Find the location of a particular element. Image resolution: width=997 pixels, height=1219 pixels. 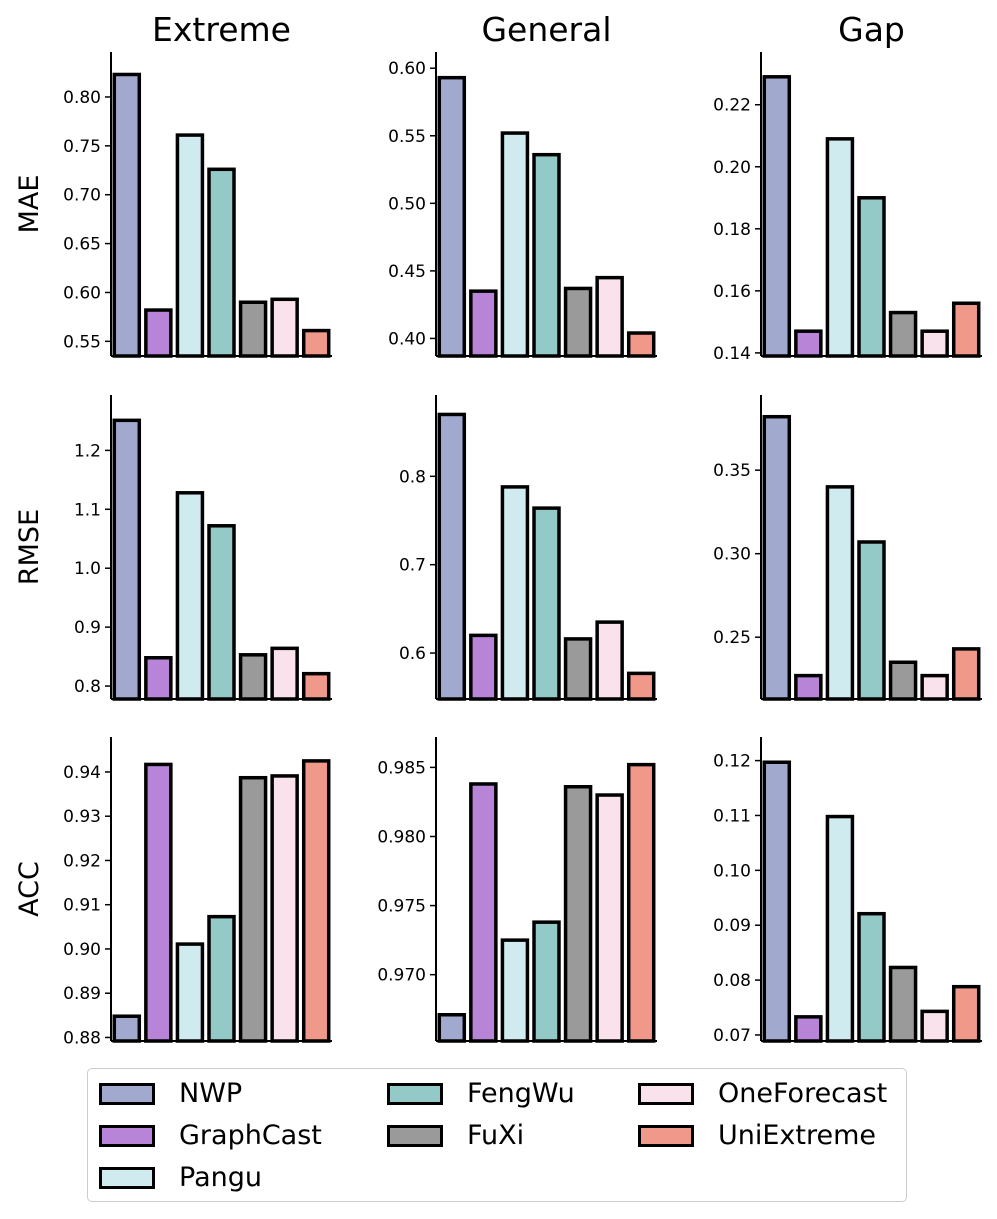

legend-item-nwp: NWP is located at coordinates (170, 1094).